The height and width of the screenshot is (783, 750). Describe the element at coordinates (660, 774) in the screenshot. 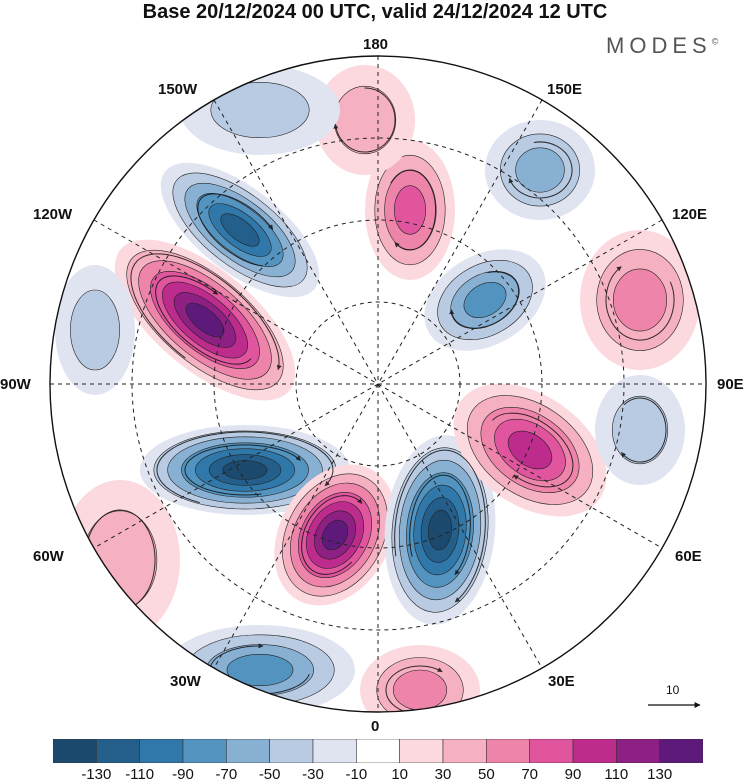

I see `colorbar-tick-label: 130` at that location.